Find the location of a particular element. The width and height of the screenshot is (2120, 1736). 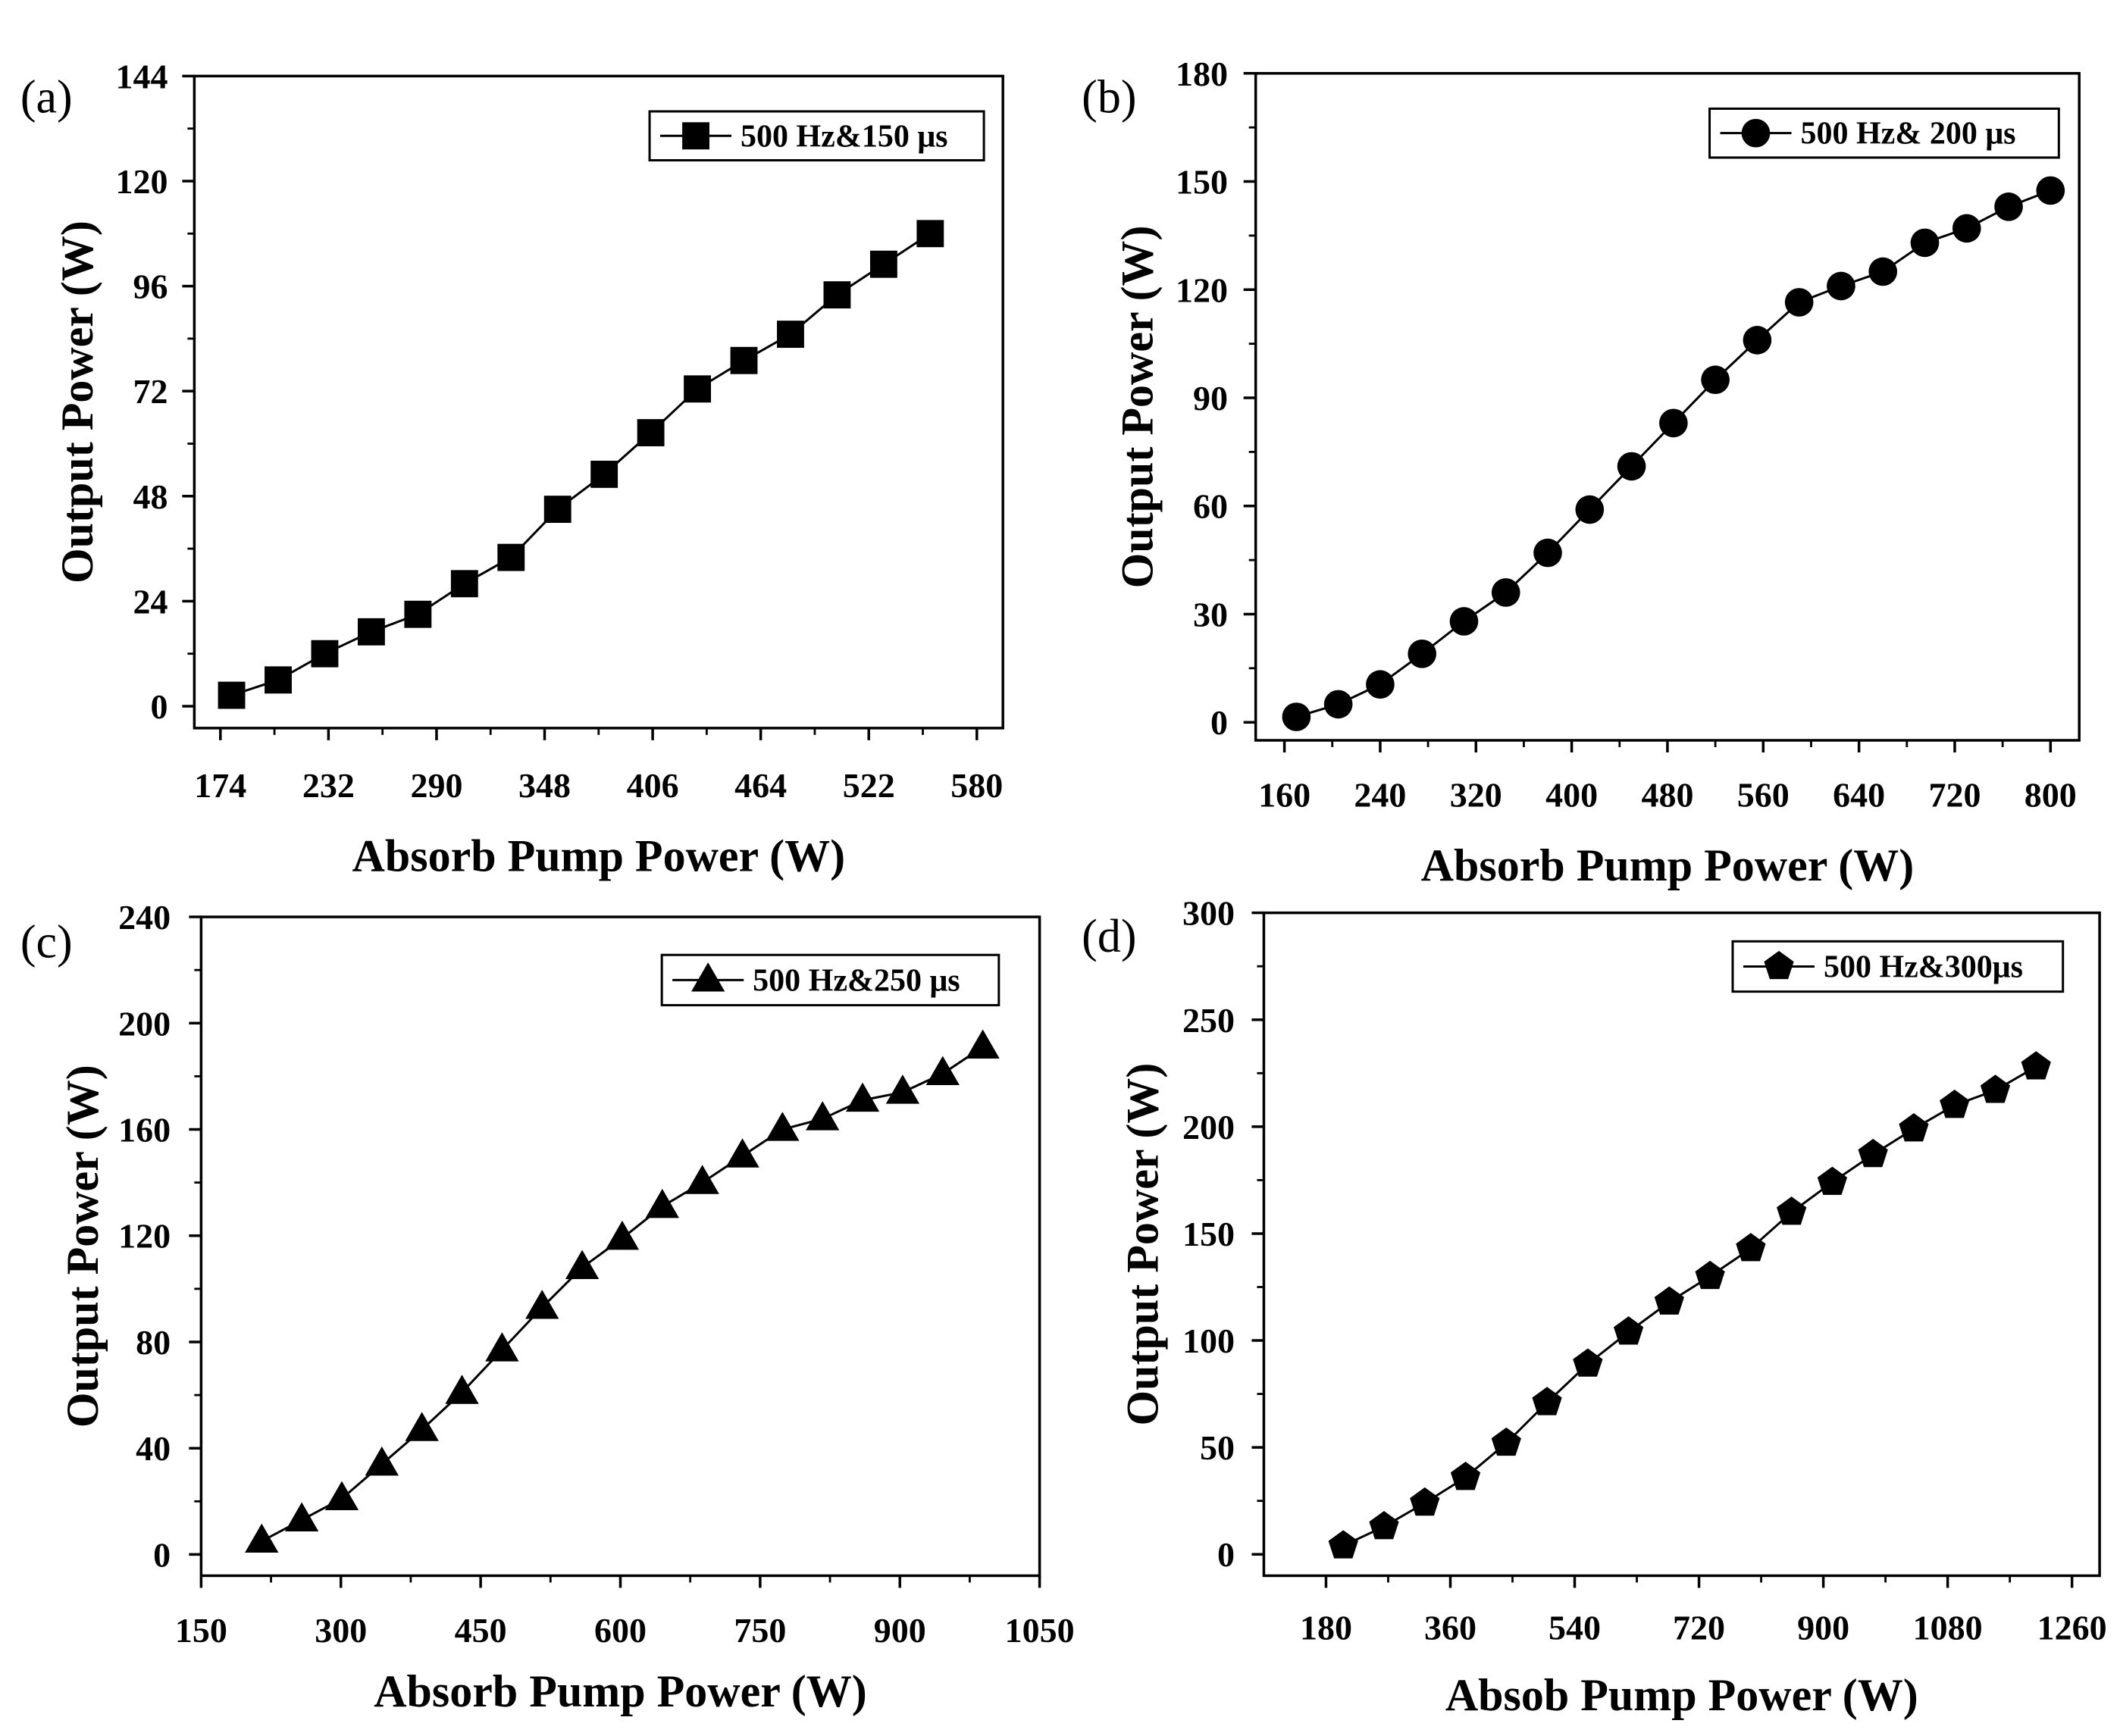

x-axis-title-a: Absorb Pump Power (W) is located at coordinates (599, 855).